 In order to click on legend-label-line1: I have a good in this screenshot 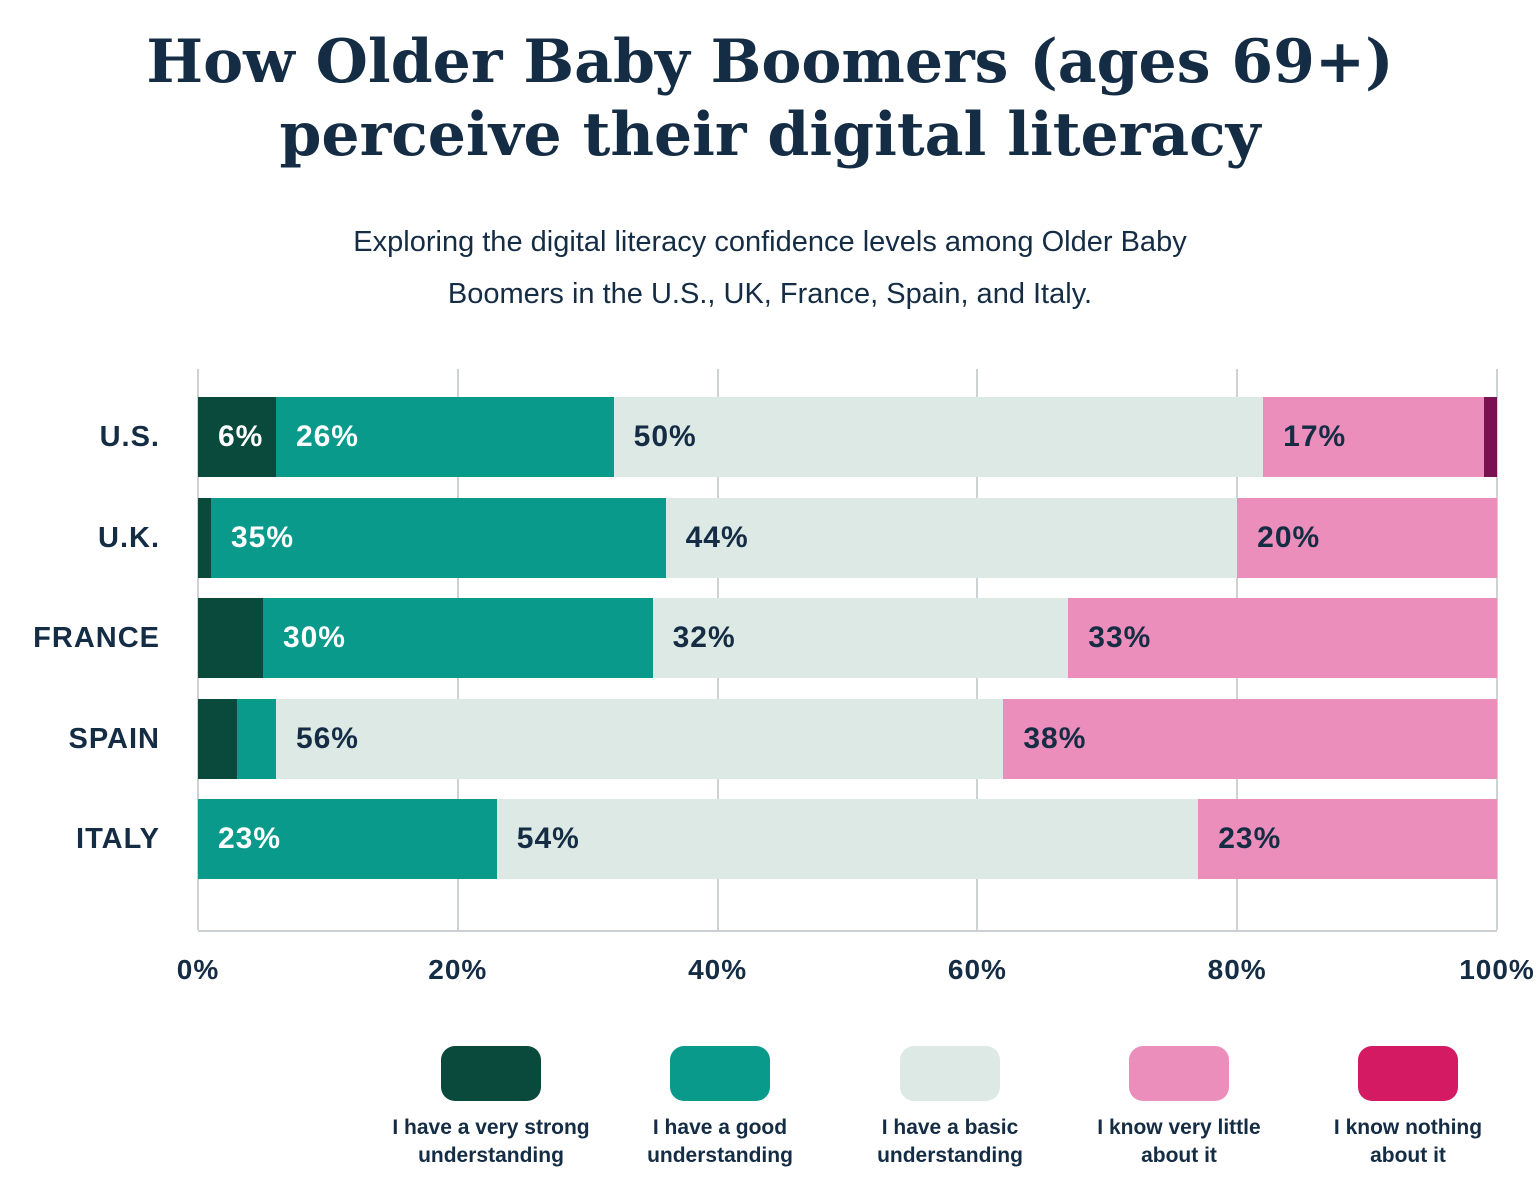, I will do `click(720, 1127)`.